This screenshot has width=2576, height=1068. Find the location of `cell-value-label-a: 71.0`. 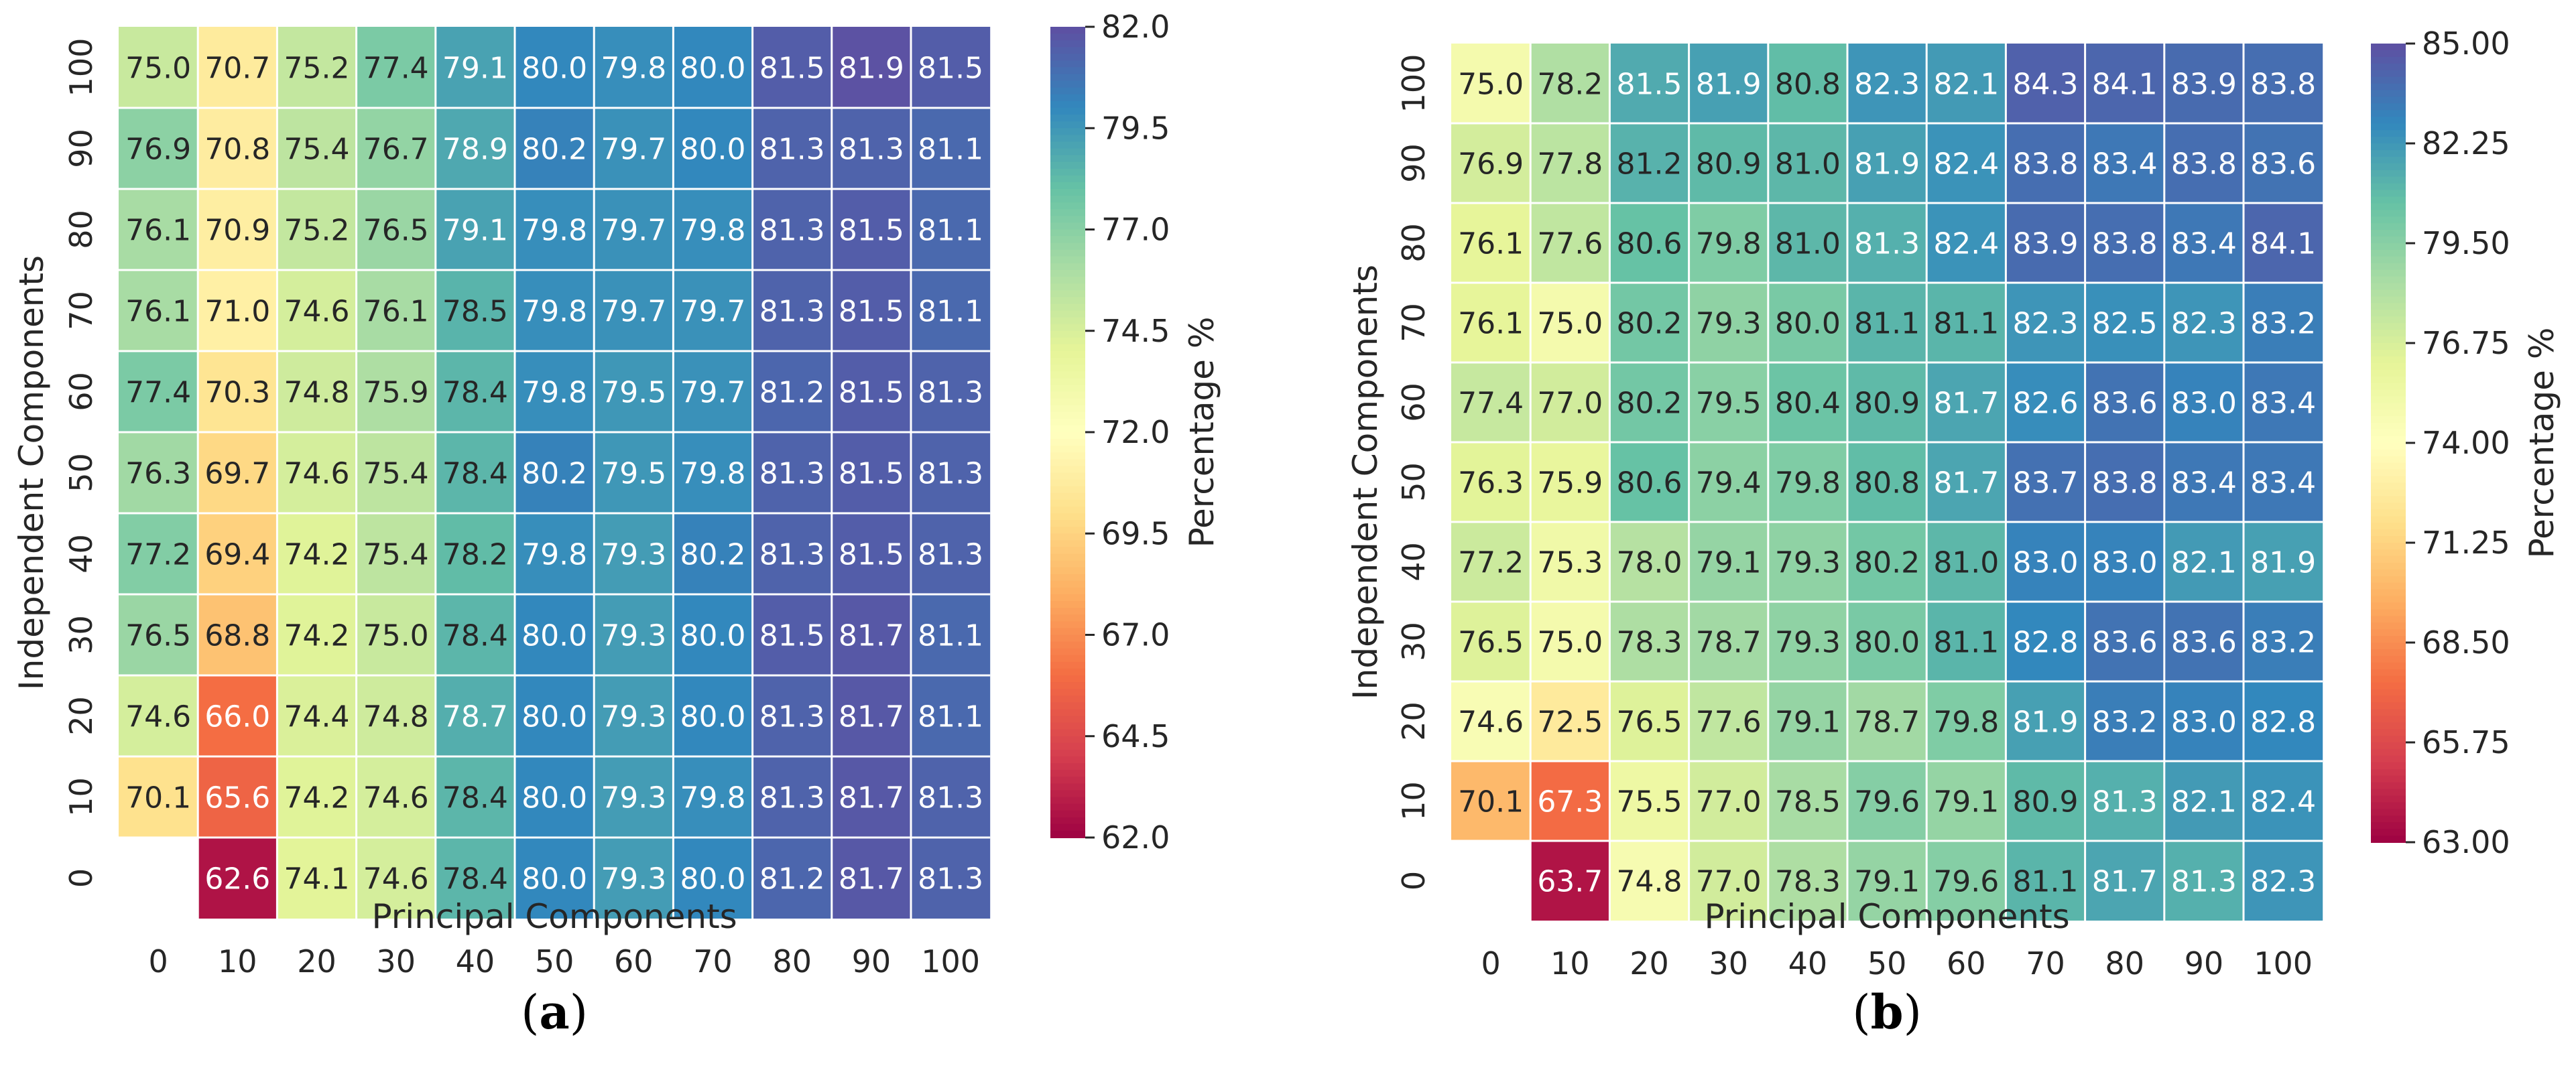

cell-value-label-a: 71.0 is located at coordinates (237, 312).